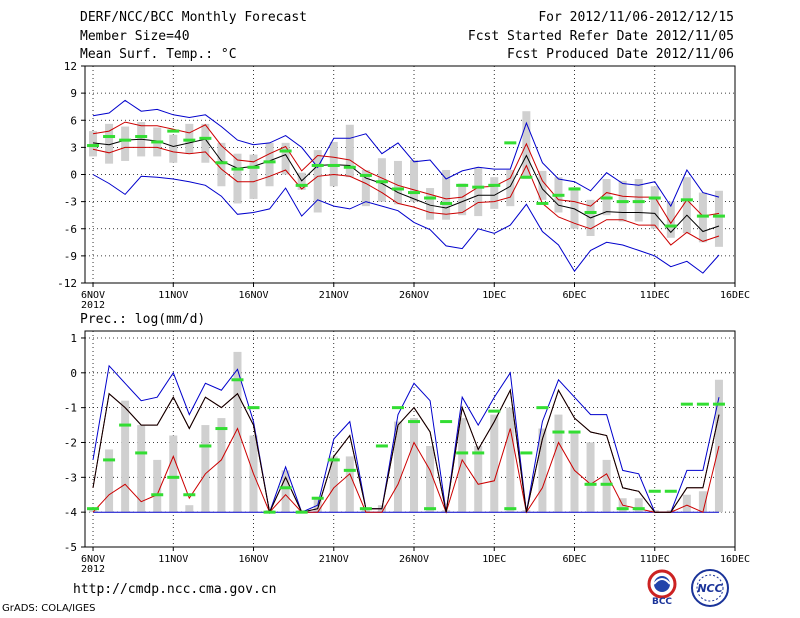 This screenshot has height=618, width=800. Describe the element at coordinates (334, 559) in the screenshot. I see `prec-xtick-label: 21NOV` at that location.